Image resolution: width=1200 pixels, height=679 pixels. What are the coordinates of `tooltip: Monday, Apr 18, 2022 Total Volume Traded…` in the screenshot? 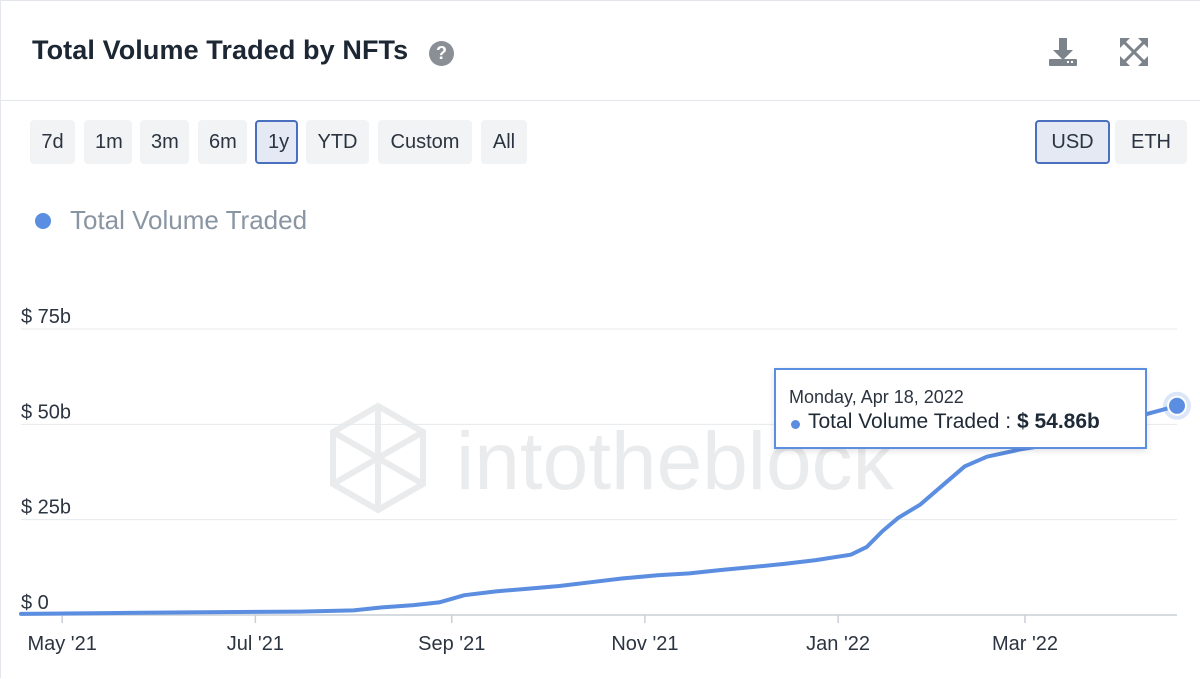 It's located at (960, 408).